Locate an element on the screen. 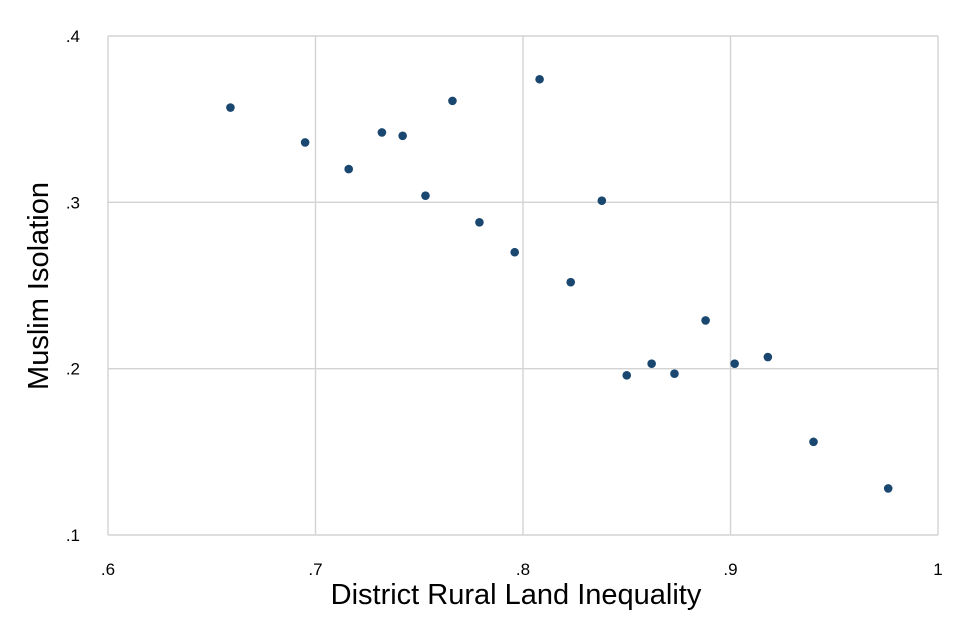 This screenshot has height=640, width=960. x-tick-label: .8 is located at coordinates (523, 569).